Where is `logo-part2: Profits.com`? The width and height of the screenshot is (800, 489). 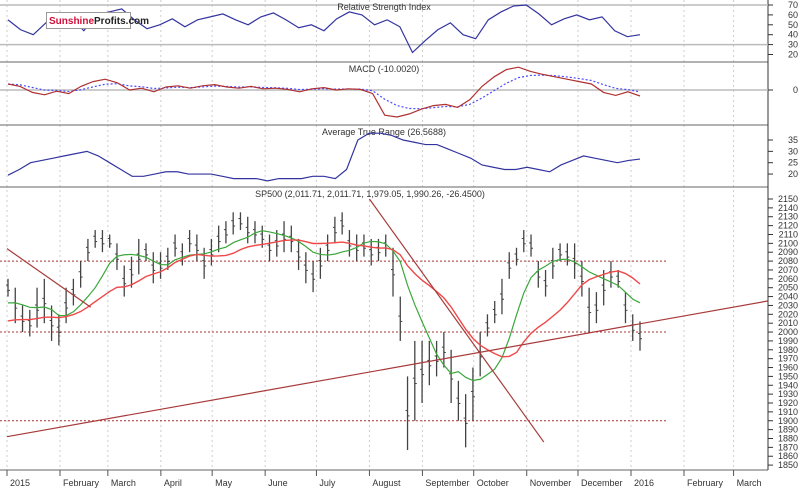
logo-part2: Profits.com is located at coordinates (122, 21).